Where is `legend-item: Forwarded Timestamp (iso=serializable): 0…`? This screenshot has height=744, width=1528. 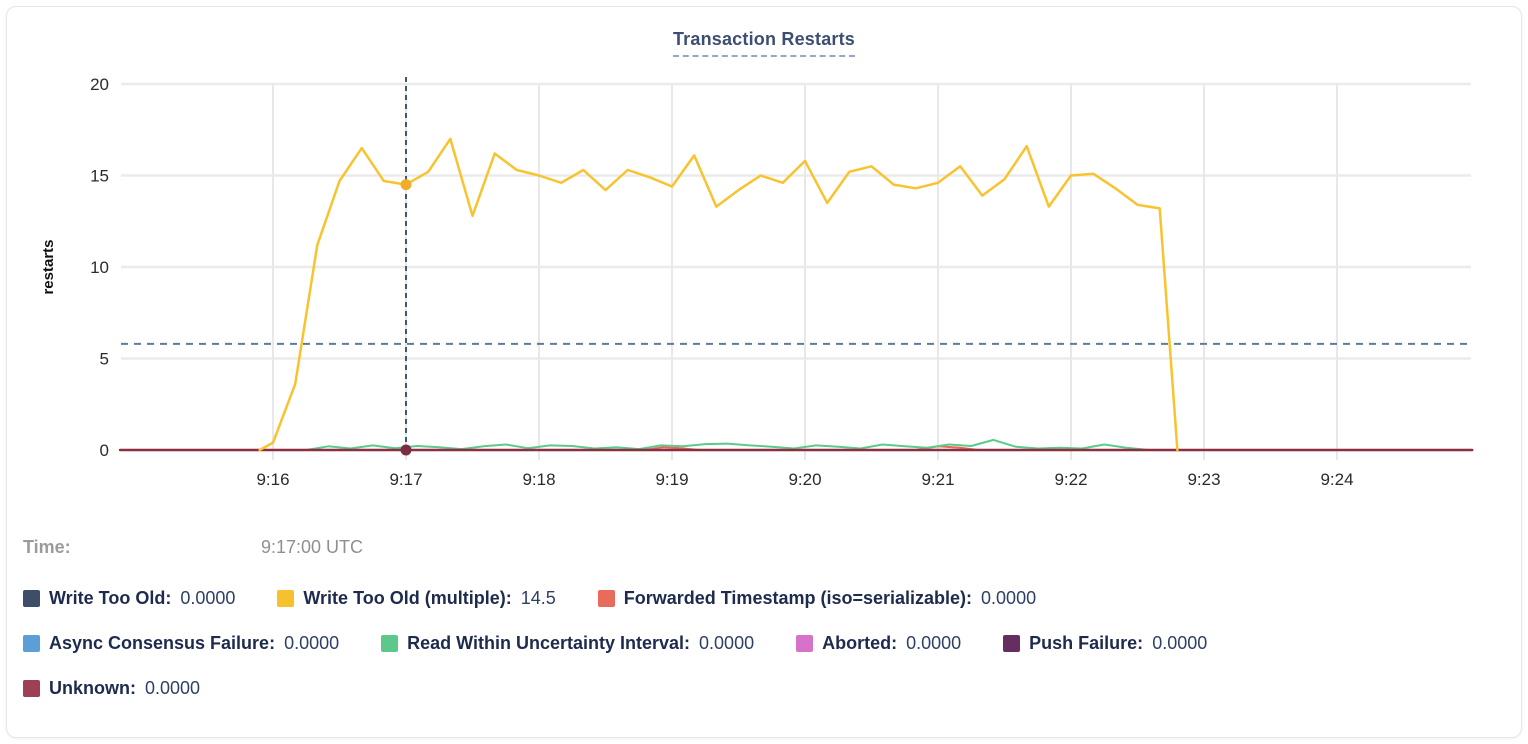 legend-item: Forwarded Timestamp (iso=serializable): 0… is located at coordinates (817, 598).